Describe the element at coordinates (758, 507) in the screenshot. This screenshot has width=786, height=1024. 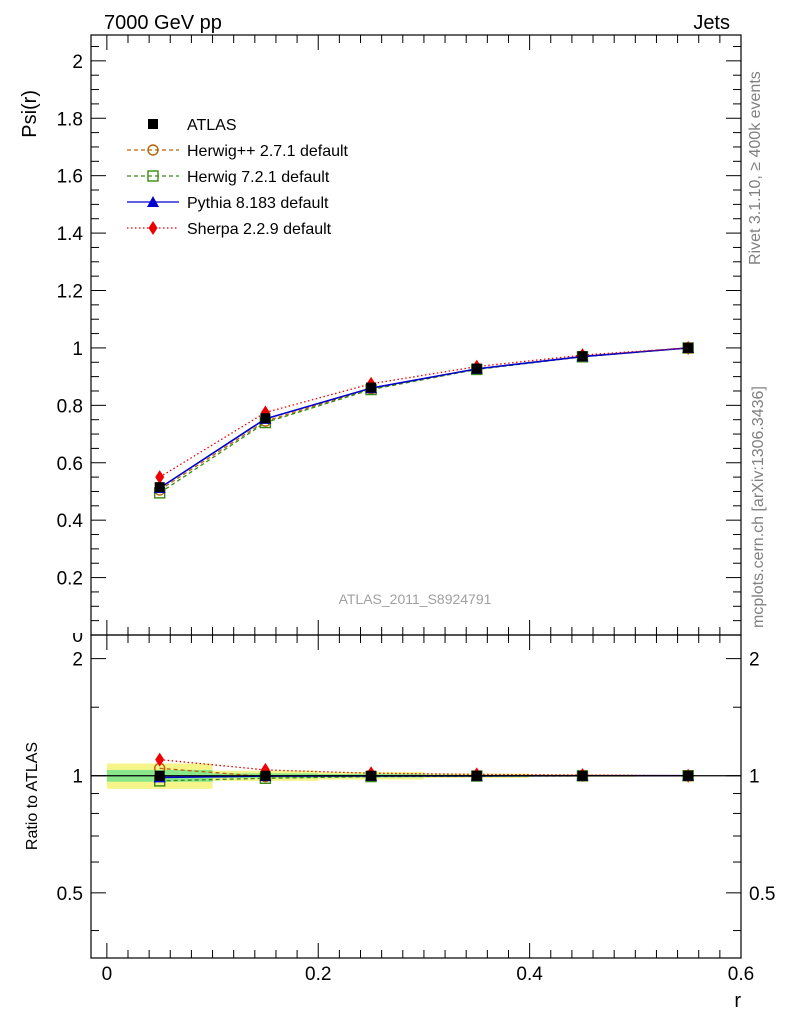
I see `mcplots-label: mcplots.cern.ch [arXiv:1306.3436]` at that location.